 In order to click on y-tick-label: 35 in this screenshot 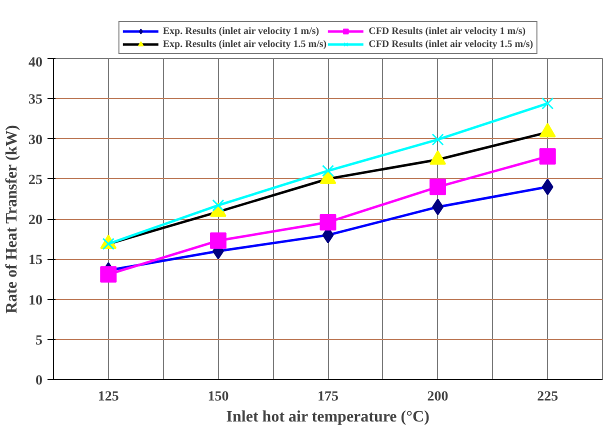, I will do `click(35, 100)`.